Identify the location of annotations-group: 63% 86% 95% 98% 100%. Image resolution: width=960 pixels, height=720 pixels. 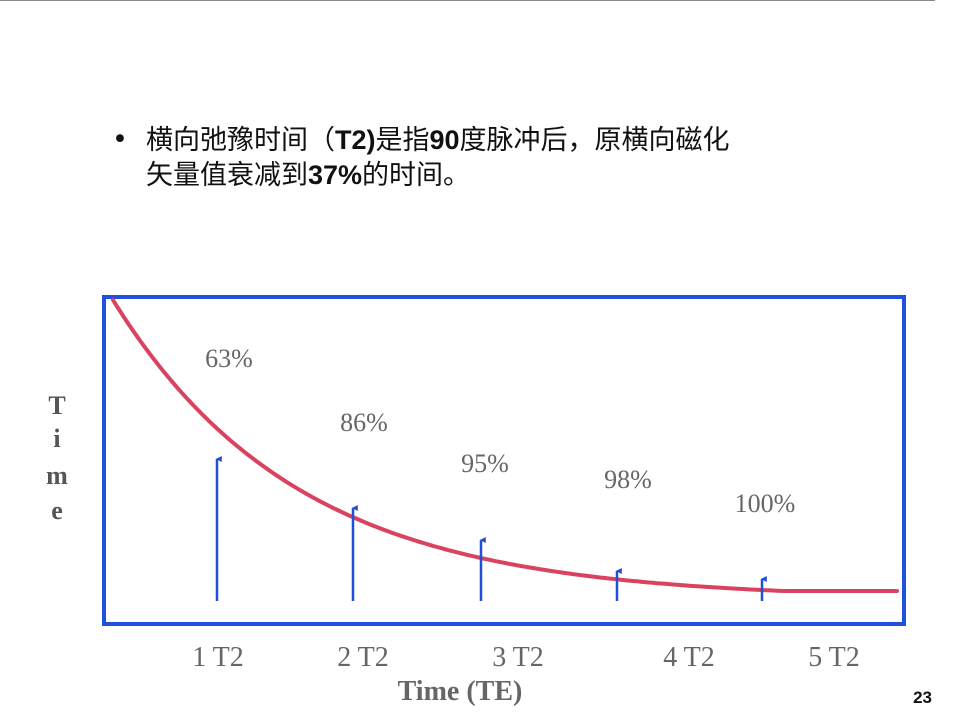
(500, 431).